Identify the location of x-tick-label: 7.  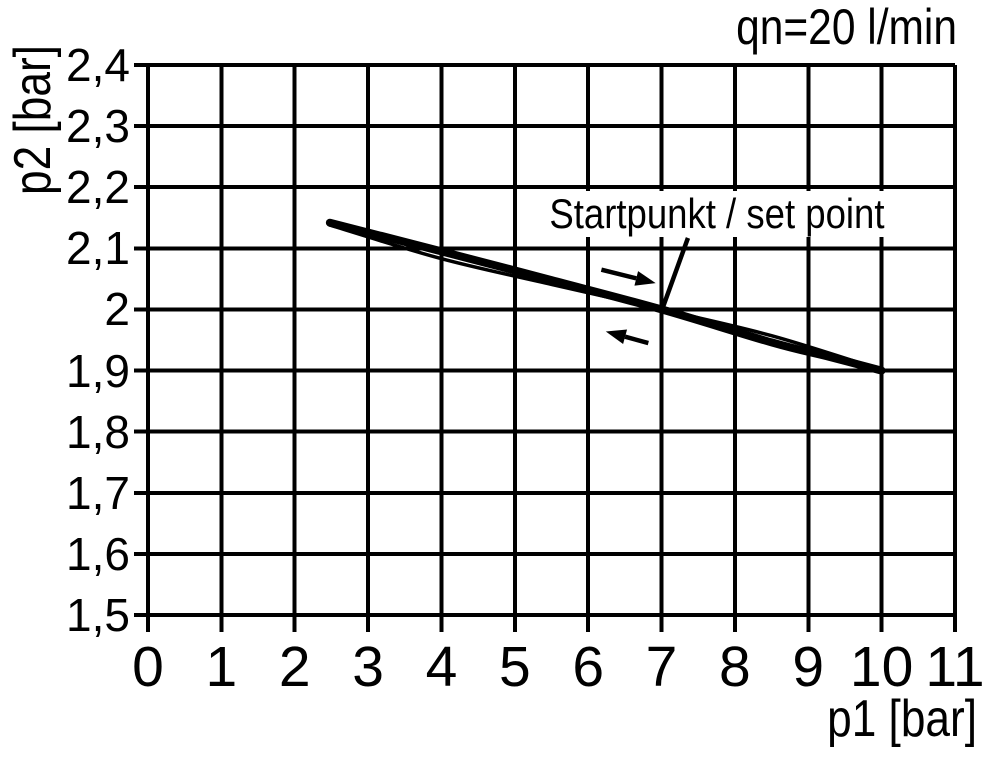
(661, 667).